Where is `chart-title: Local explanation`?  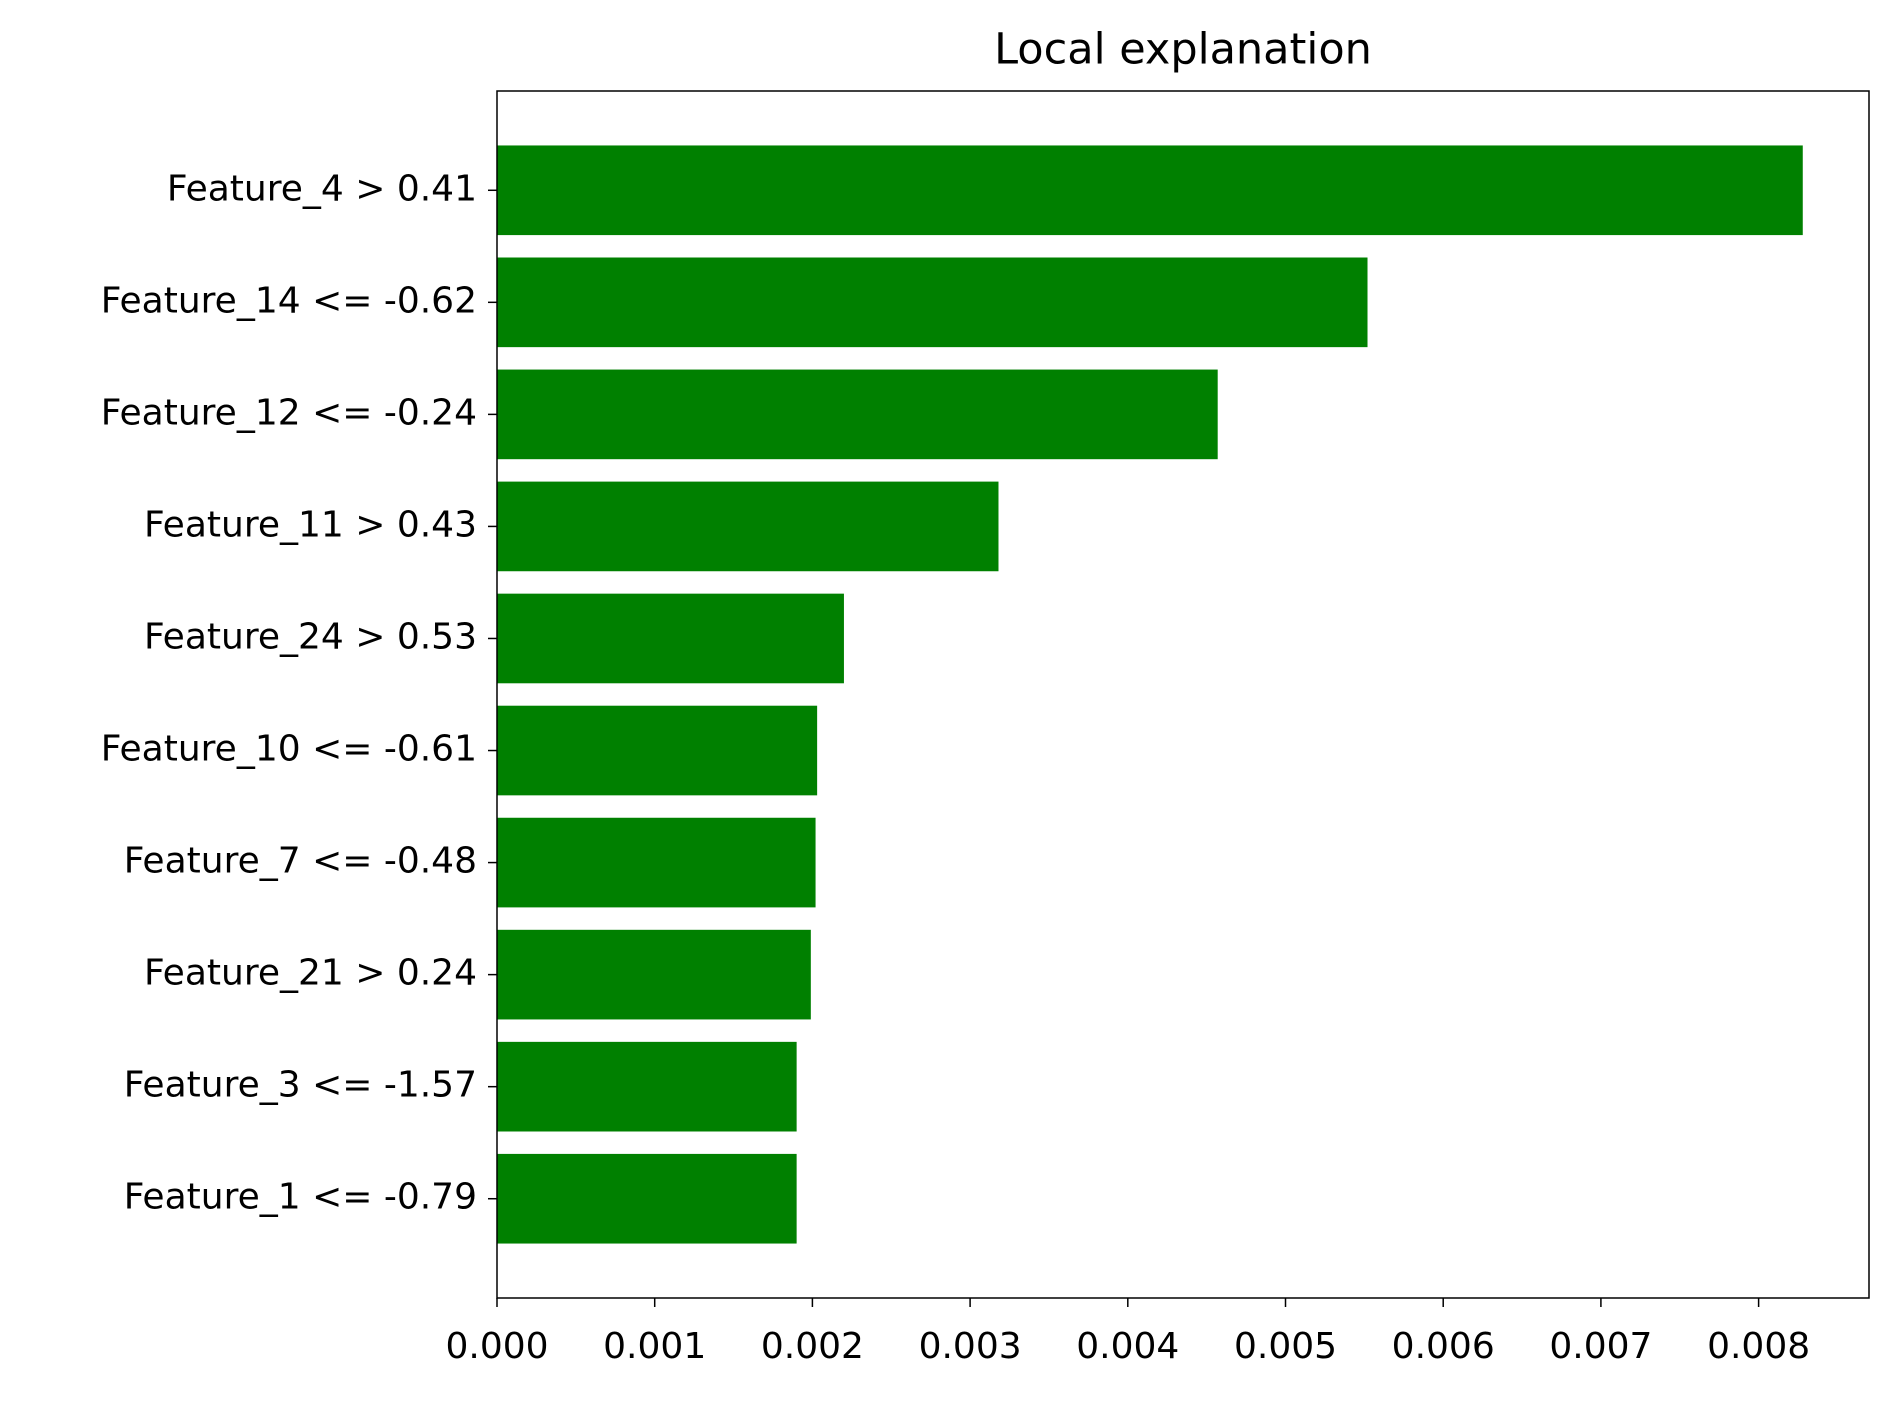 chart-title: Local explanation is located at coordinates (1183, 50).